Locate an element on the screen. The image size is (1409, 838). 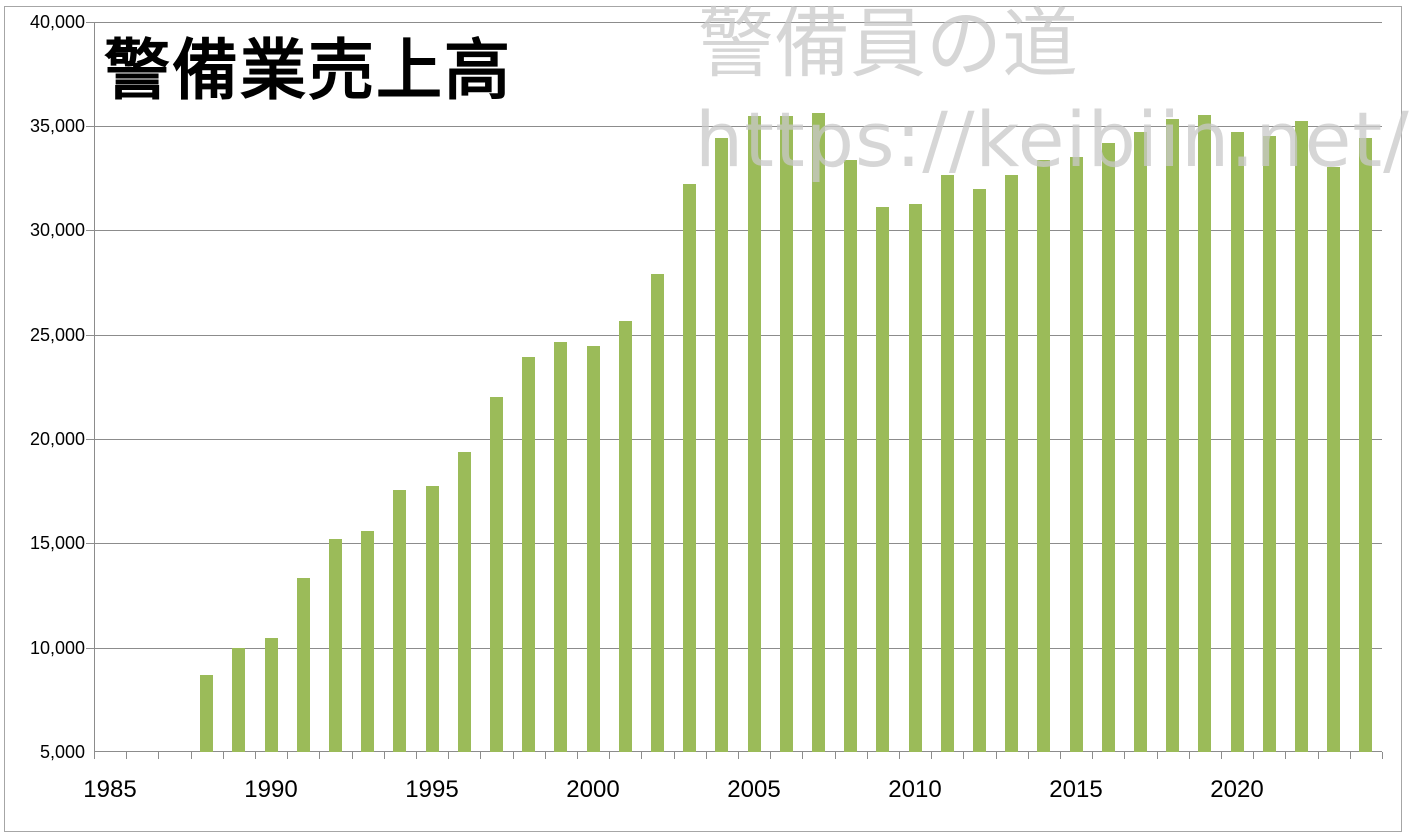
y-tick-label: 30,000 is located at coordinates (57, 230).